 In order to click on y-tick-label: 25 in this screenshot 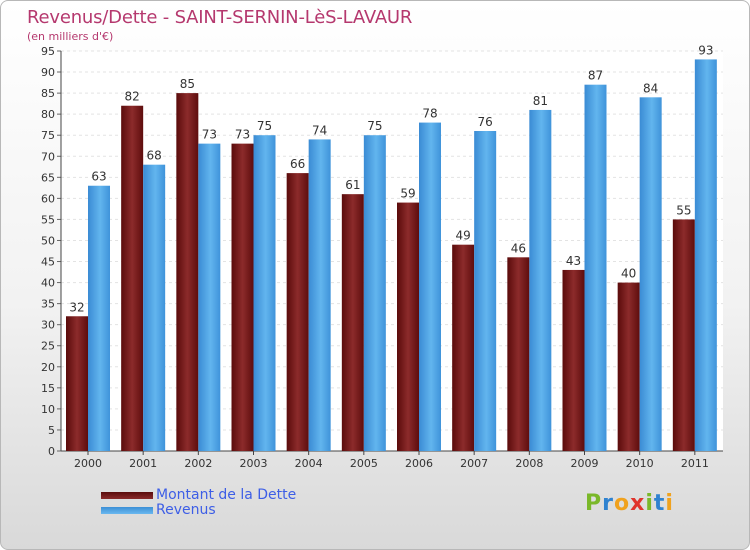, I will do `click(48, 346)`.